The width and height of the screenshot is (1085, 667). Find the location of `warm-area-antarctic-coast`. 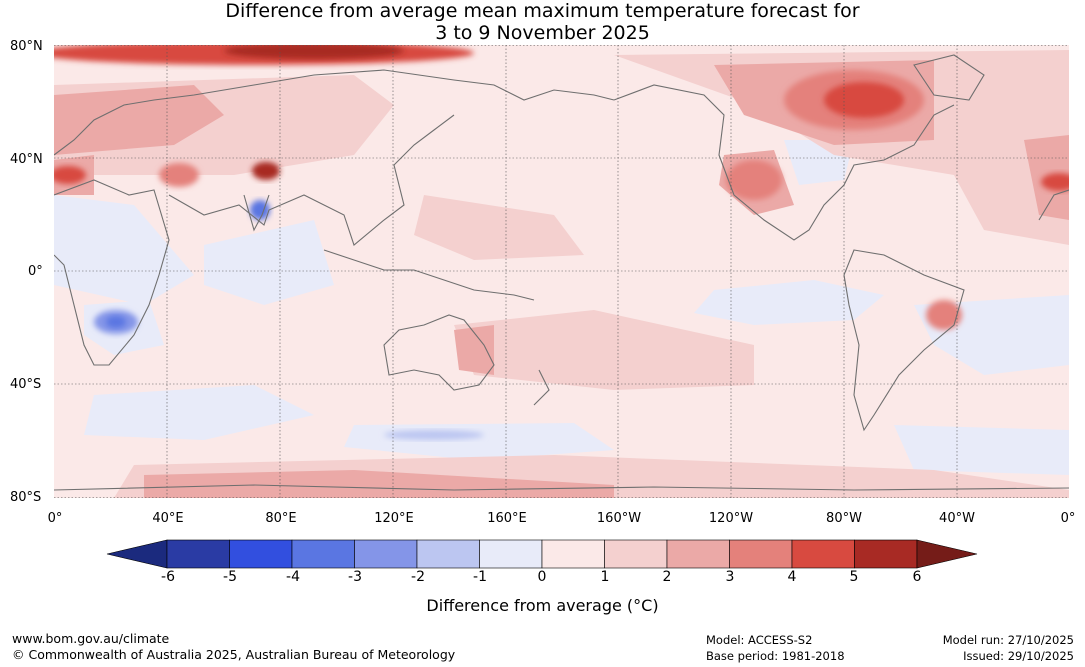

warm-area-antarctic-coast is located at coordinates (379, 484).